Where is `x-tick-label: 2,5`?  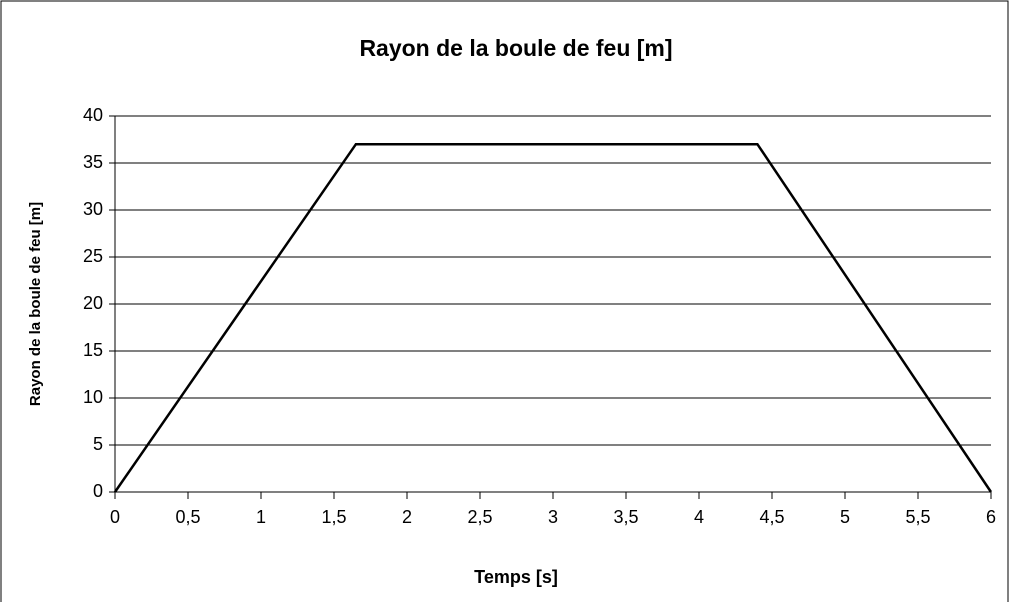 x-tick-label: 2,5 is located at coordinates (479, 517).